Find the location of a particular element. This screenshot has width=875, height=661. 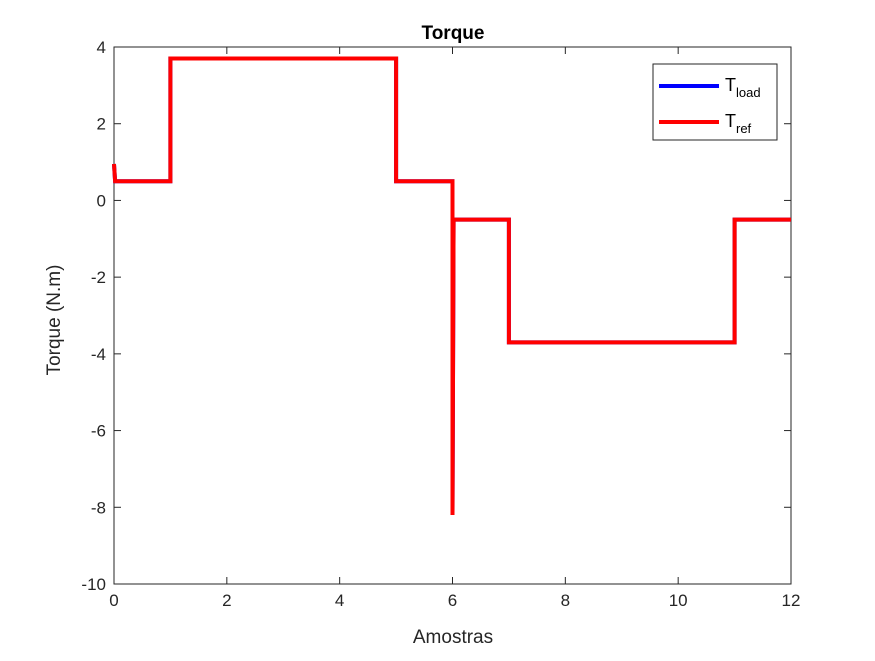

y-tick-label: -8 is located at coordinates (98, 507).